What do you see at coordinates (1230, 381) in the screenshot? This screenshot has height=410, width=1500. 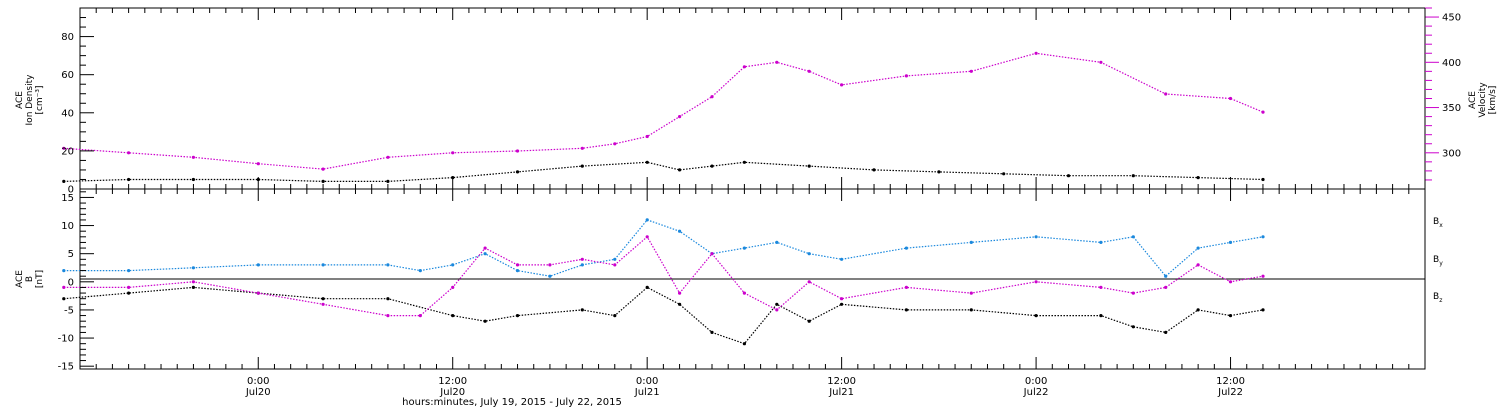 I see `x-tick-time-5: 12:00` at bounding box center [1230, 381].